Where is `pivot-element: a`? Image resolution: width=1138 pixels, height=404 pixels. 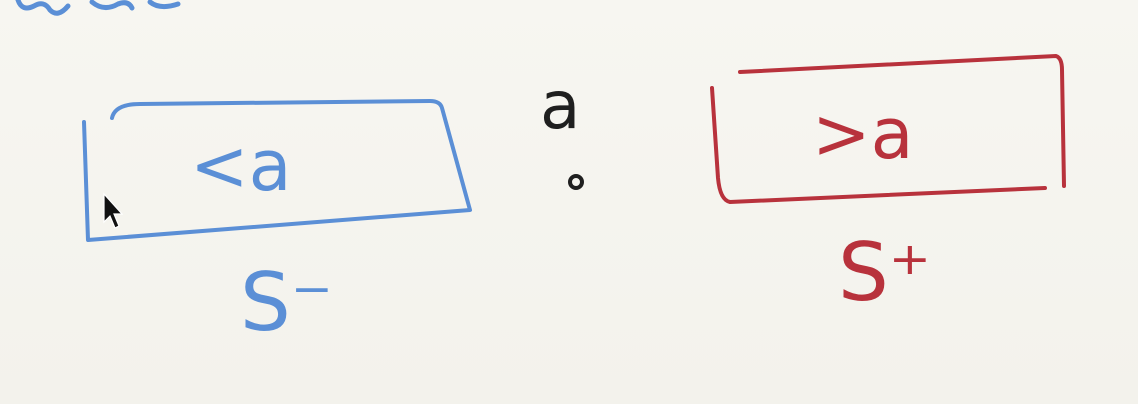 pivot-element: a is located at coordinates (562, 128).